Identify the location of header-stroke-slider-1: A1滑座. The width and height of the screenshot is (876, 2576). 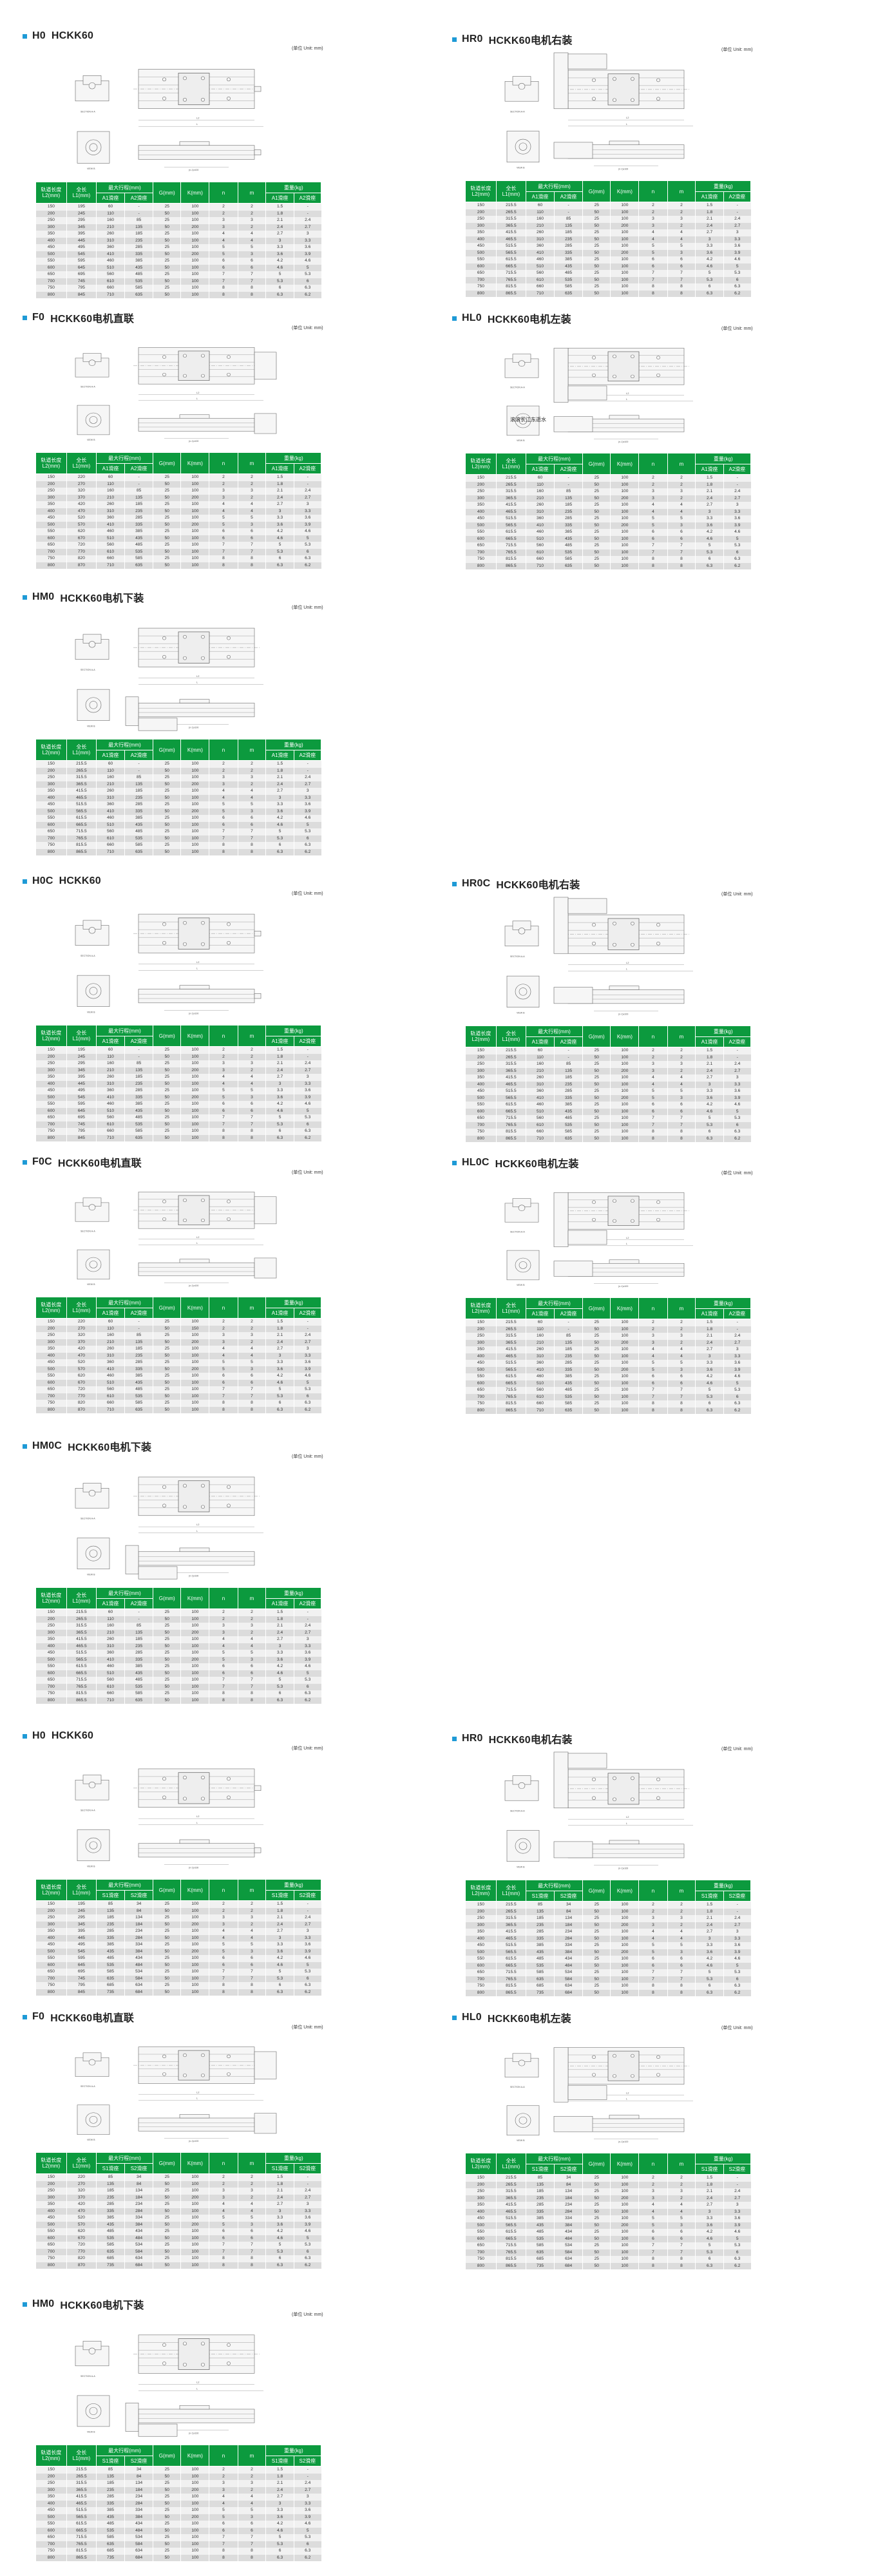
(540, 469).